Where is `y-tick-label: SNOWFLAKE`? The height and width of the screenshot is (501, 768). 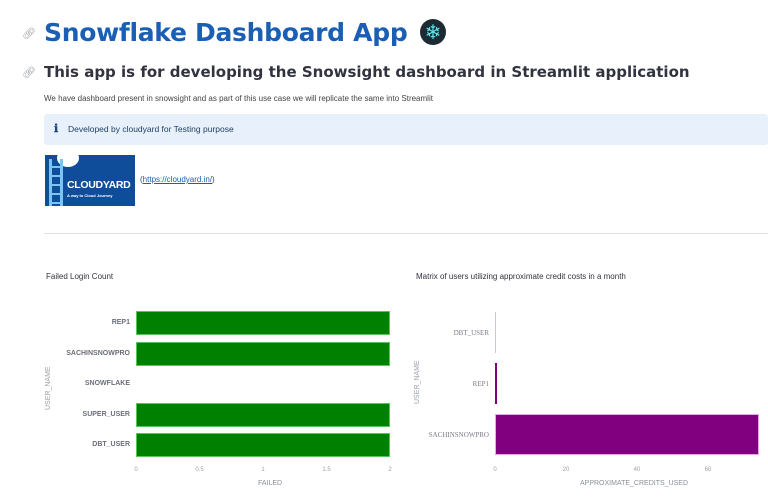
y-tick-label: SNOWFLAKE is located at coordinates (107, 383).